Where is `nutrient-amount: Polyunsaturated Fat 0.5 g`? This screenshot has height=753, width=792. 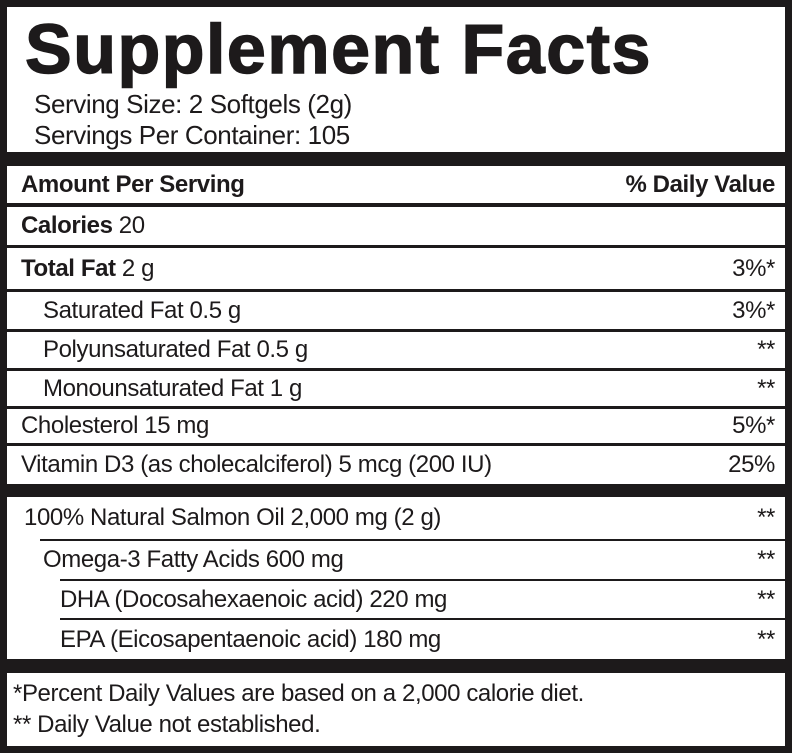 nutrient-amount: Polyunsaturated Fat 0.5 g is located at coordinates (175, 349).